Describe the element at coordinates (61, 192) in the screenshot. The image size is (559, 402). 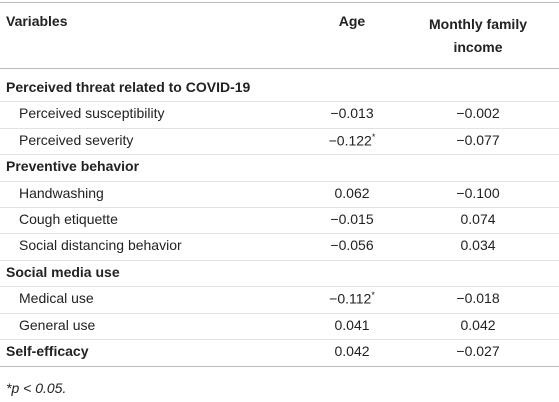
I see `row-label: Handwashing` at that location.